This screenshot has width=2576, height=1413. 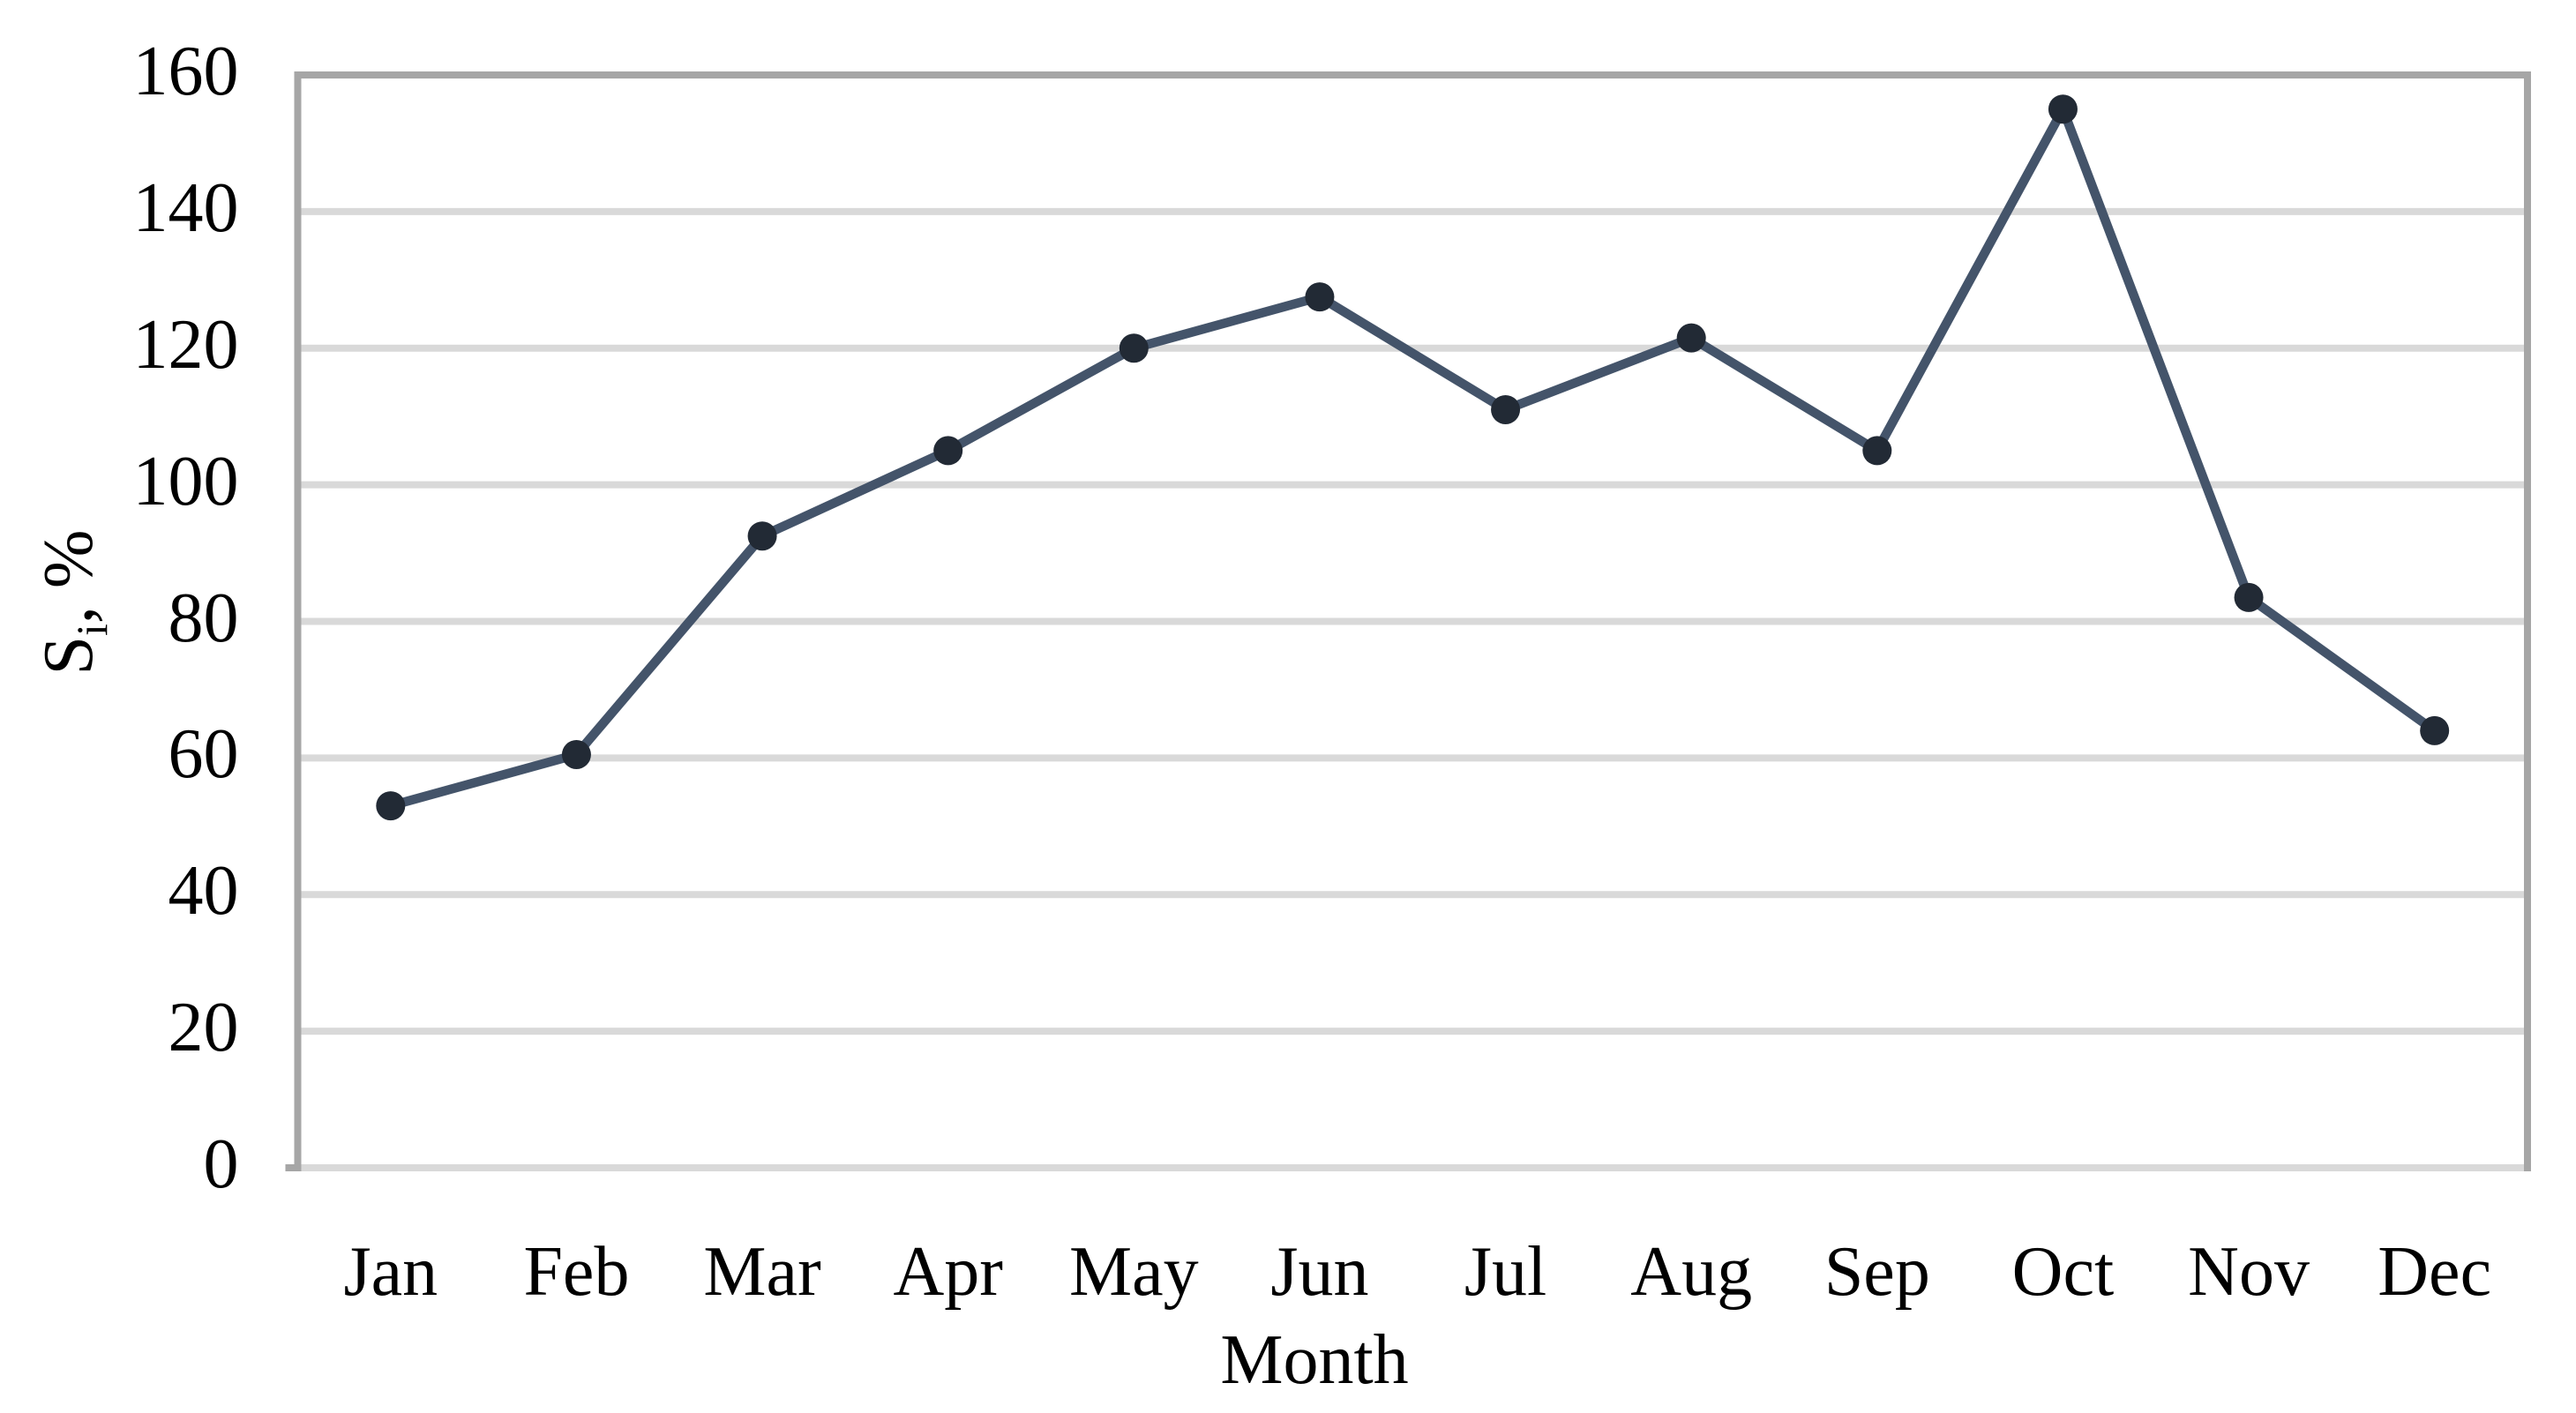 What do you see at coordinates (1692, 1272) in the screenshot?
I see `x-tick-label-Aug: Aug` at bounding box center [1692, 1272].